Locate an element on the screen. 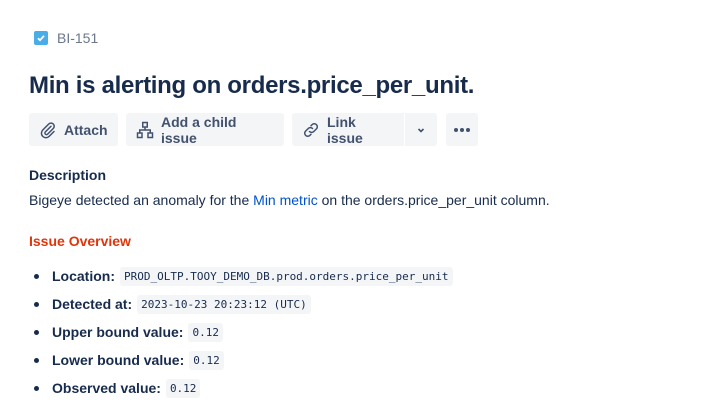  item-value: 2023-10-23 20:23:12 (UTC) is located at coordinates (224, 304).